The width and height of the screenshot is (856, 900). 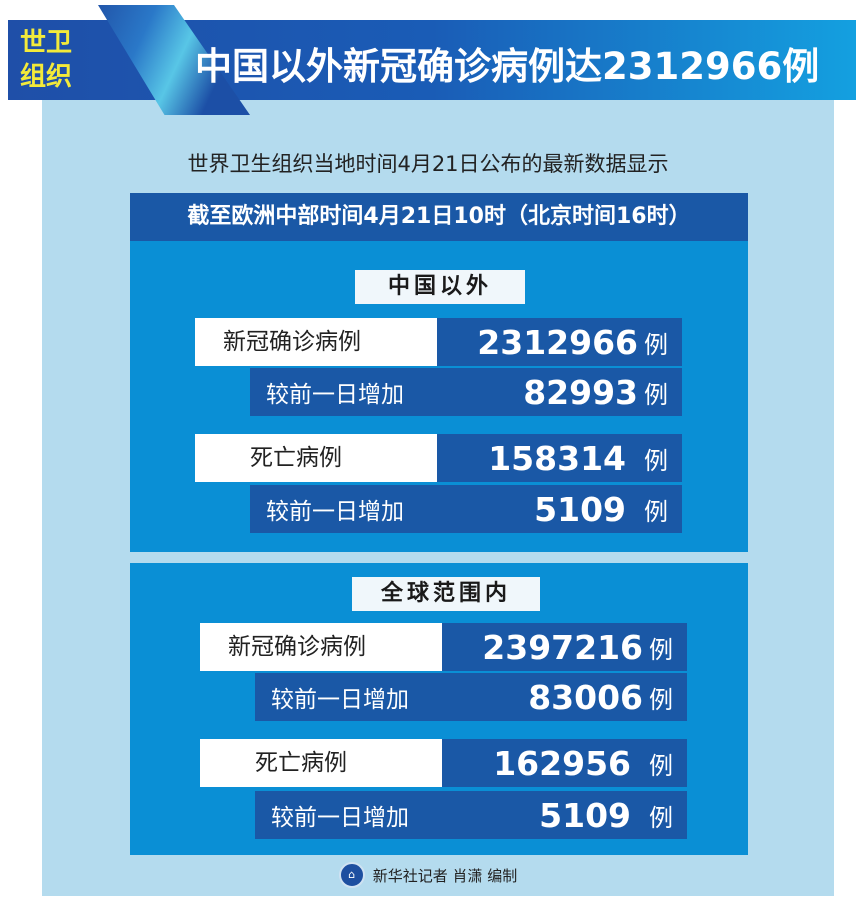 What do you see at coordinates (585, 697) in the screenshot?
I see `stat-value: 83006` at bounding box center [585, 697].